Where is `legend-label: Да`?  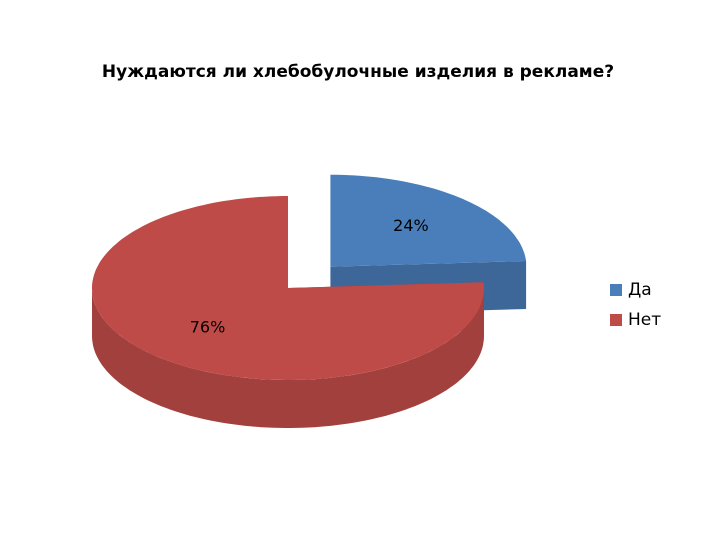
legend-label: Да is located at coordinates (640, 290).